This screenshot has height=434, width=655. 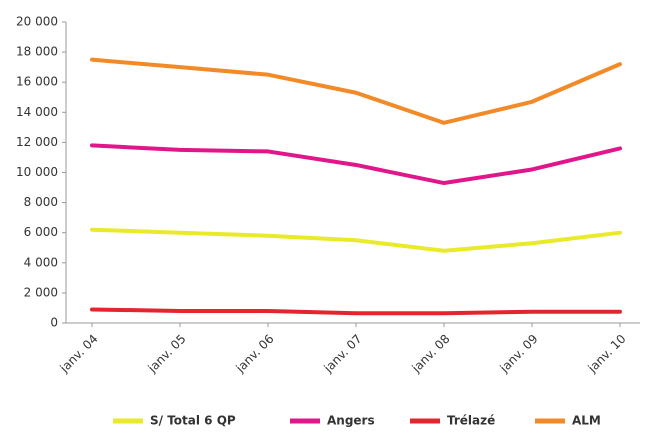 What do you see at coordinates (193, 421) in the screenshot?
I see `legend-label: S/ Total 6 QP` at bounding box center [193, 421].